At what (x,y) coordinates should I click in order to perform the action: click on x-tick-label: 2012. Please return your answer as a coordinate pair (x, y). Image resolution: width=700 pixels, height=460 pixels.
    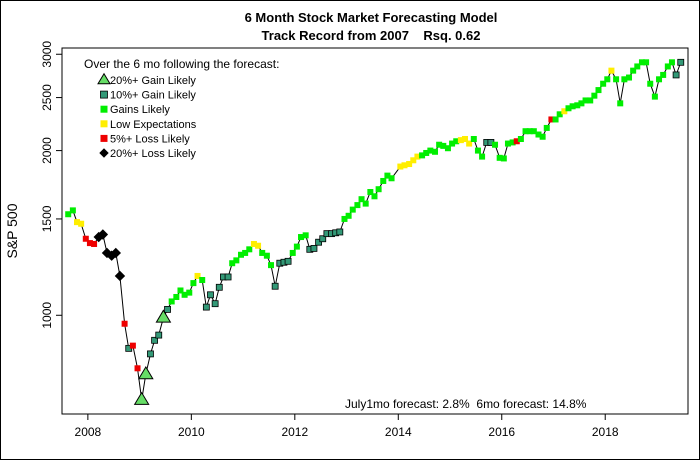
    Looking at the image, I should click on (294, 432).